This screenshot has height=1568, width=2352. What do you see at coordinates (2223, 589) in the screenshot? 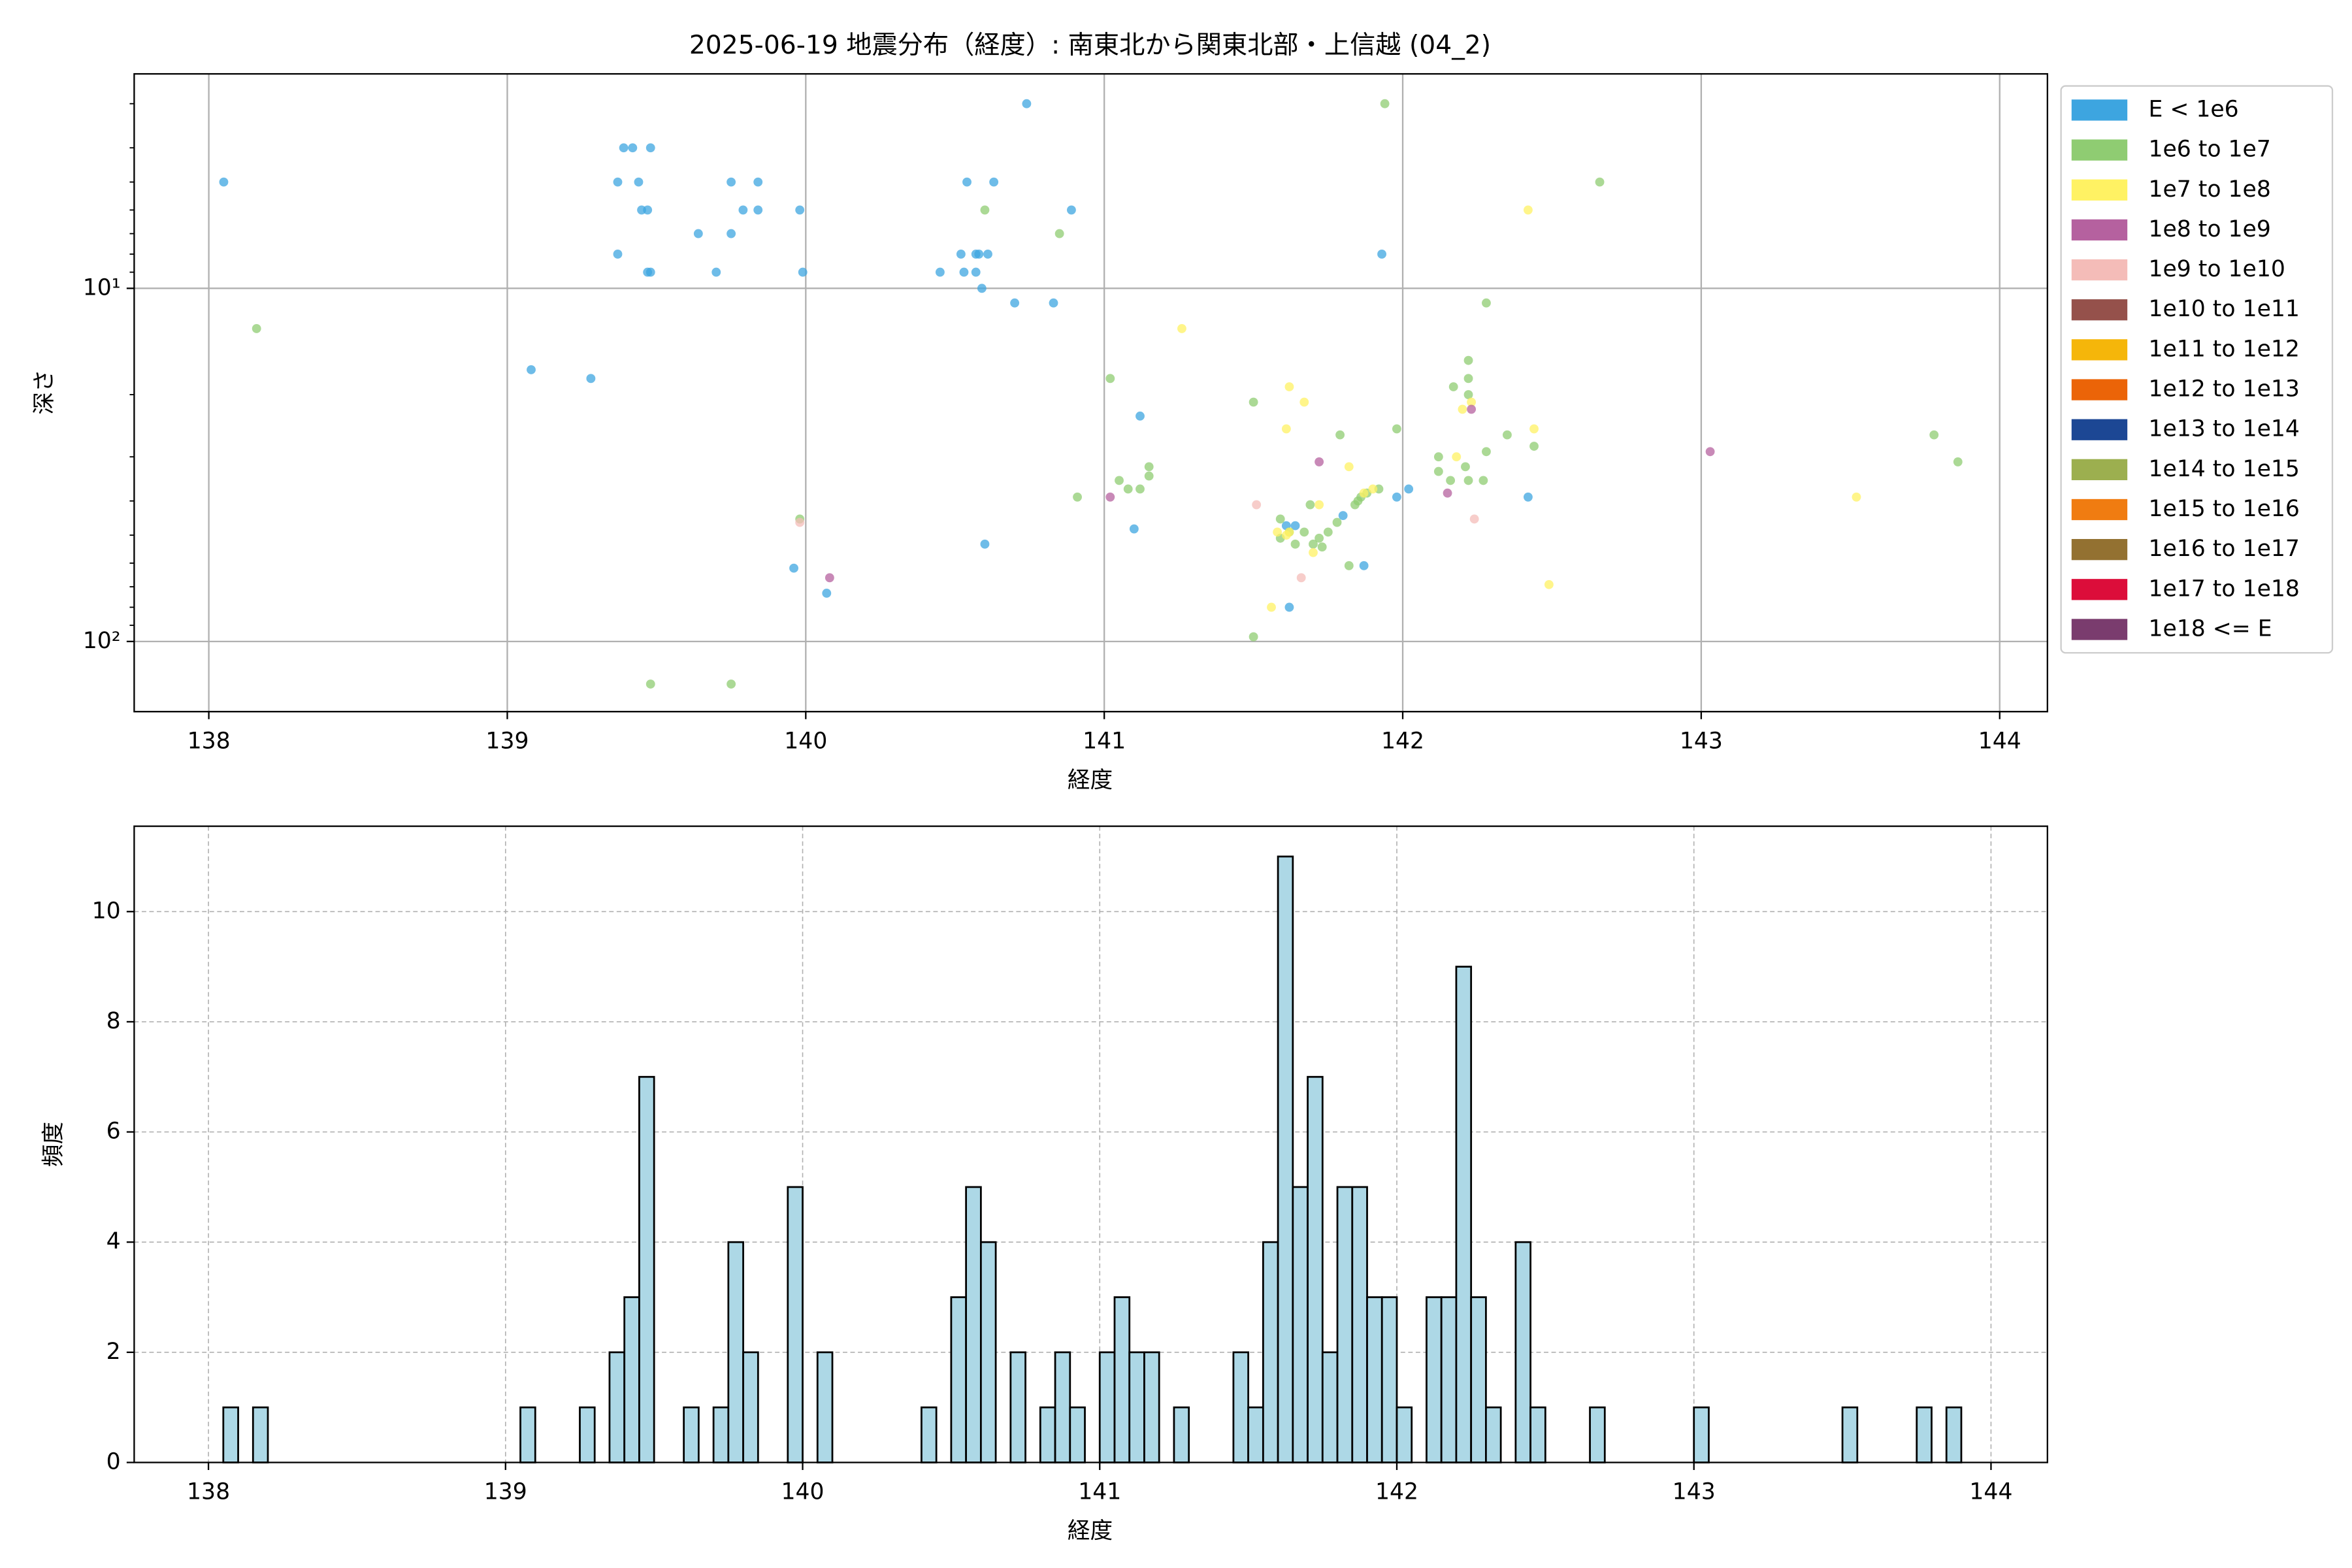
I see `legend-label: 1e17 to 1e18` at bounding box center [2223, 589].